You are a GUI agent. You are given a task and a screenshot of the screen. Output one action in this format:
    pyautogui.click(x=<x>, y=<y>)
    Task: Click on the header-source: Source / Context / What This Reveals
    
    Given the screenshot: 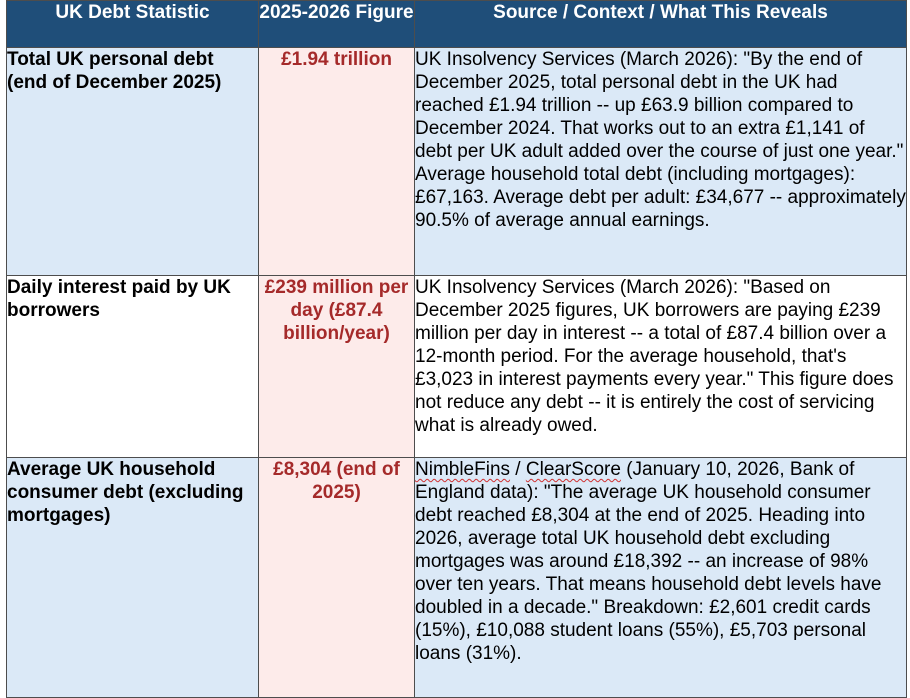 What is the action you would take?
    pyautogui.click(x=660, y=24)
    